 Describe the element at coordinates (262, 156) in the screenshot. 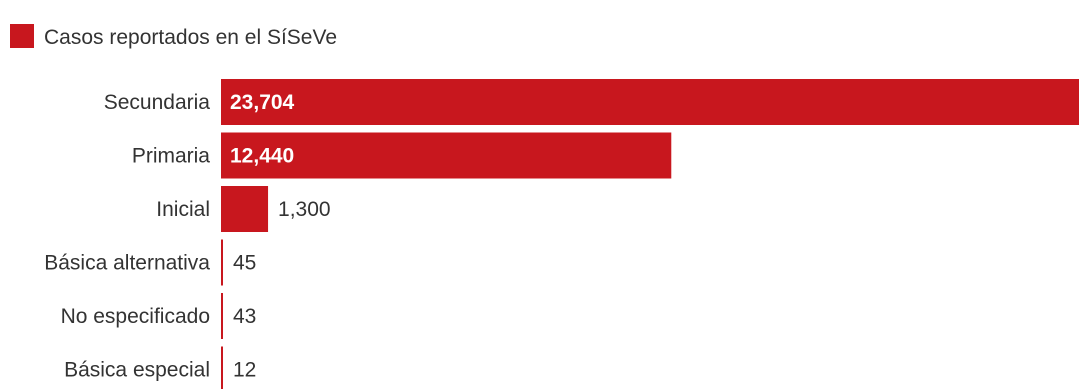

I see `value-label: 12,440` at that location.